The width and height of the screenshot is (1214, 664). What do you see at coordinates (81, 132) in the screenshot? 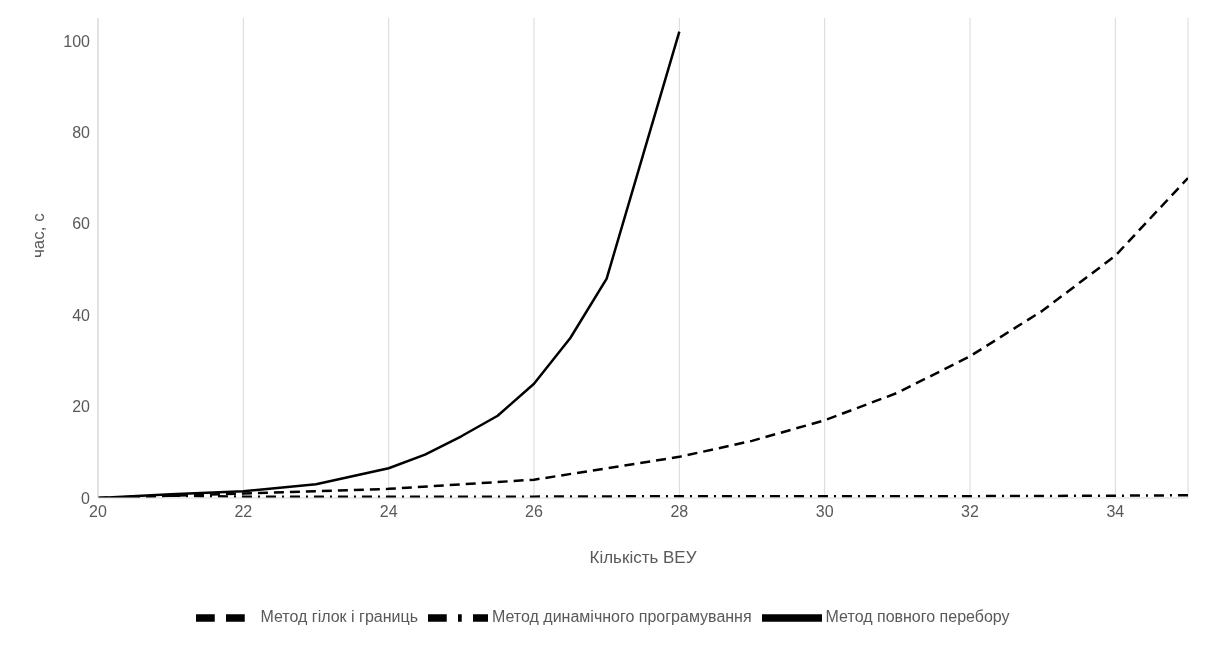
I see `y-tick-label: 80` at bounding box center [81, 132].